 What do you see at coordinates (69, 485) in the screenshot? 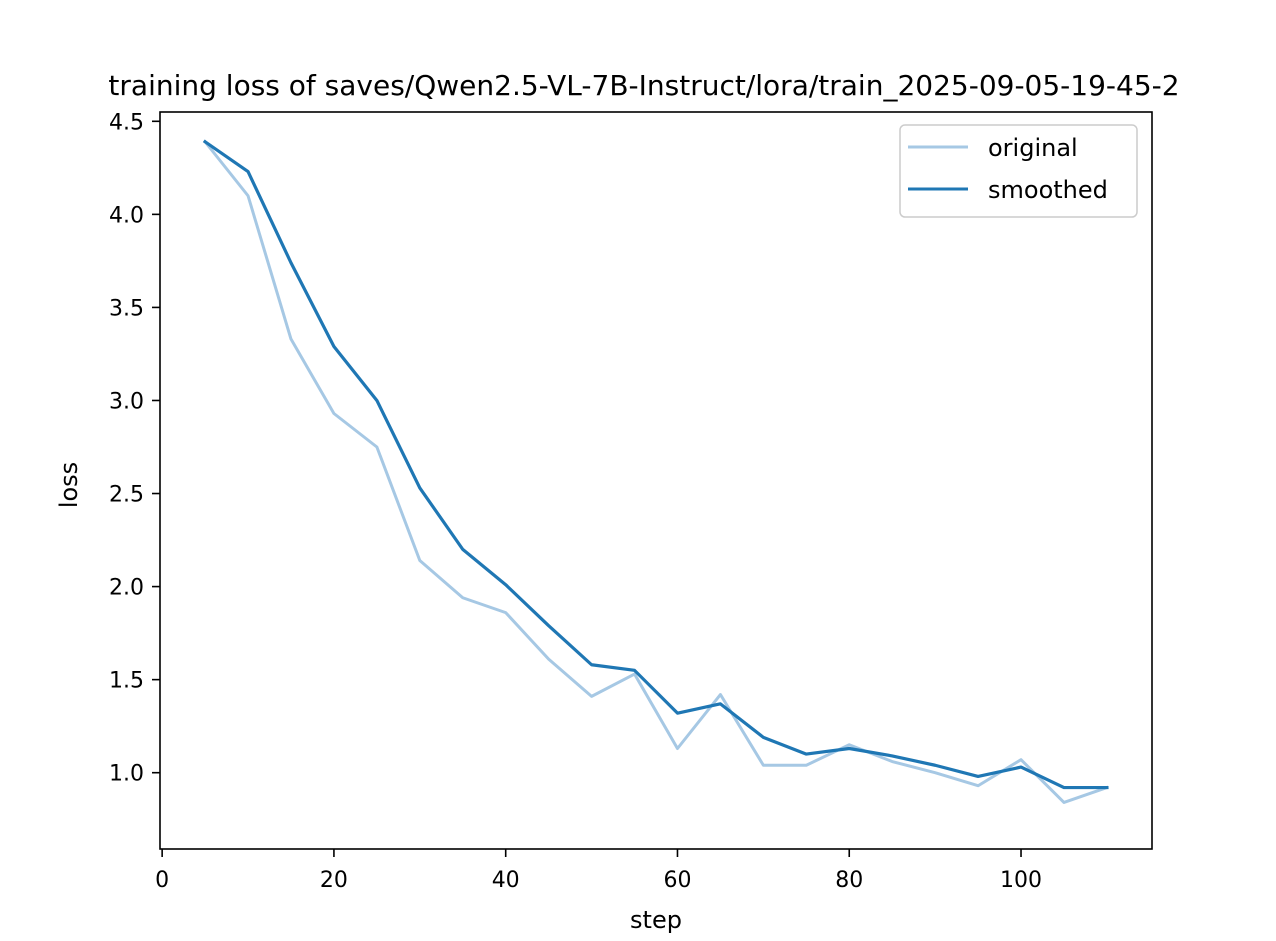
I see `y-axis-label: loss` at bounding box center [69, 485].